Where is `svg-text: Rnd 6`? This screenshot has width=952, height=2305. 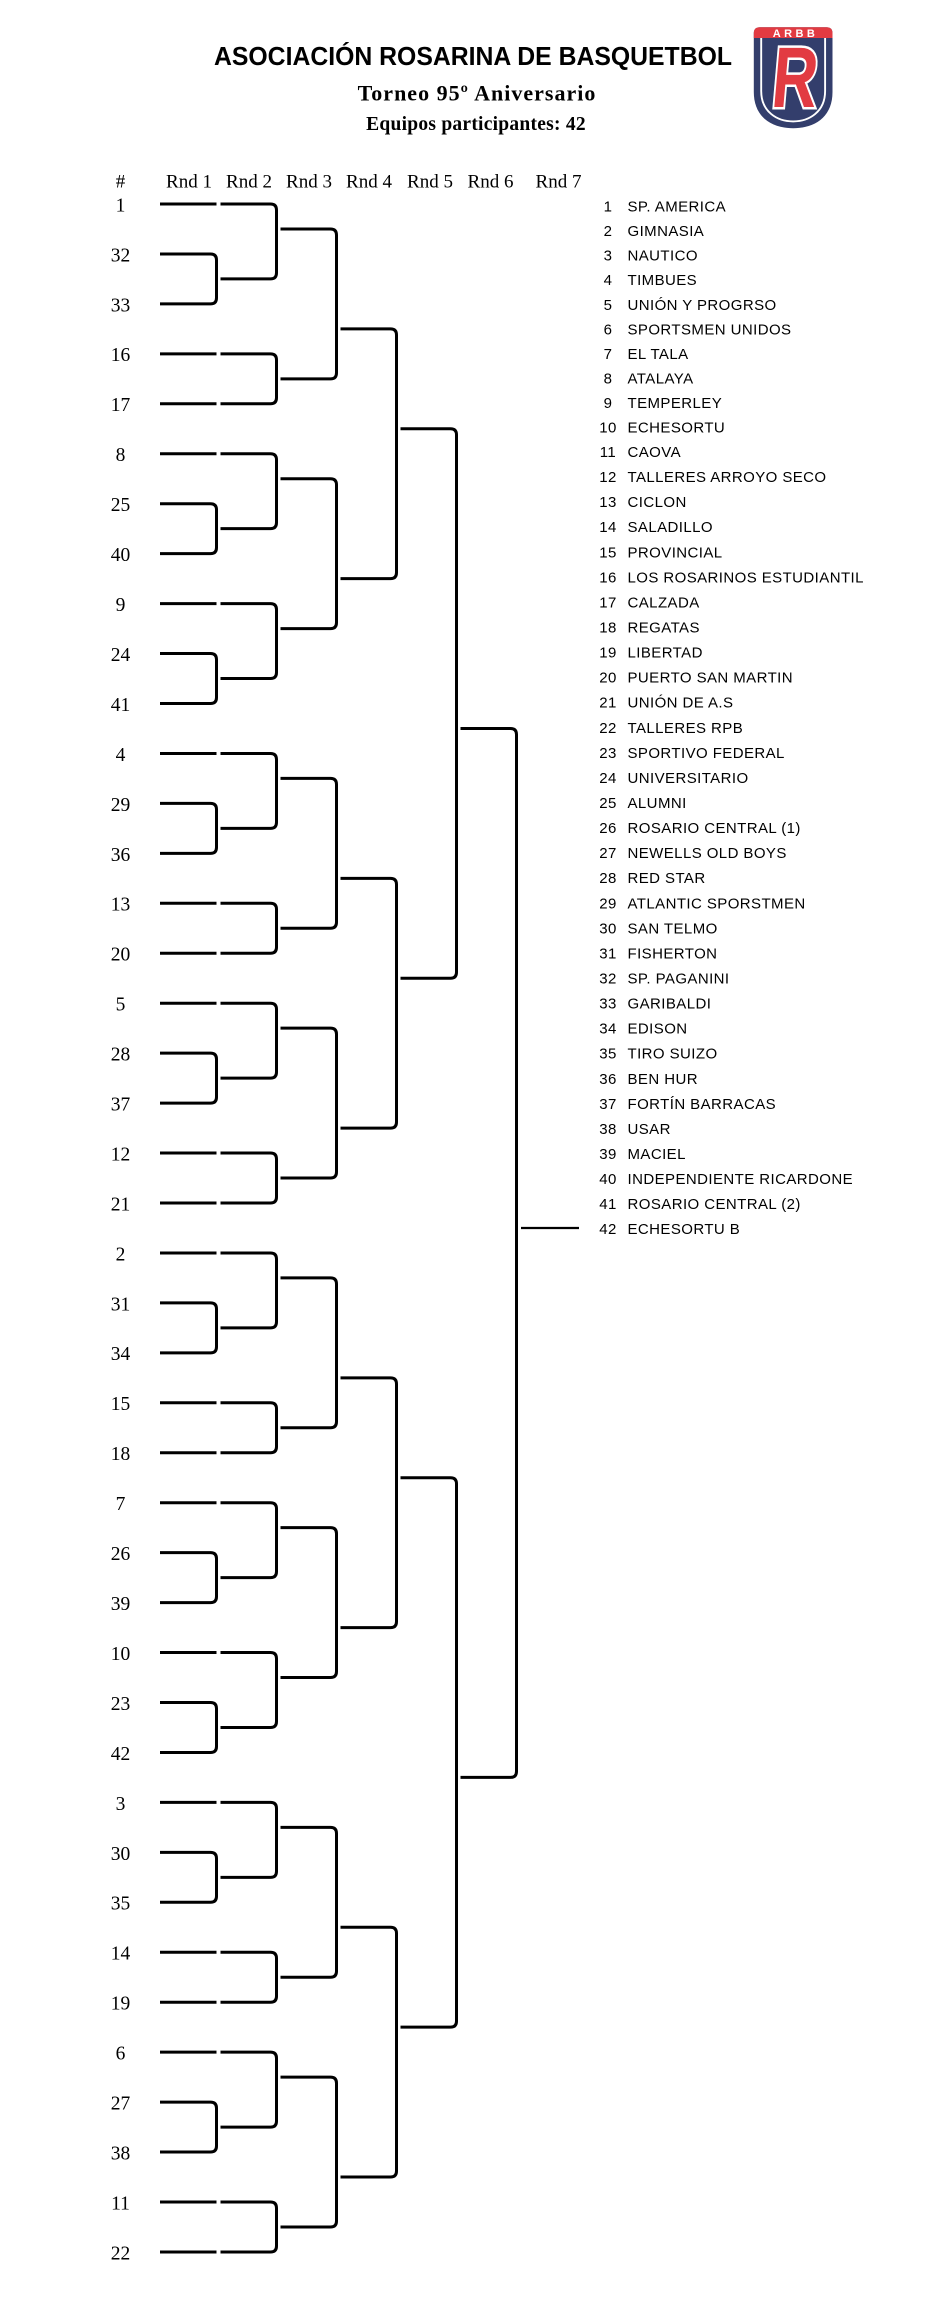
svg-text: Rnd 6 is located at coordinates (491, 181).